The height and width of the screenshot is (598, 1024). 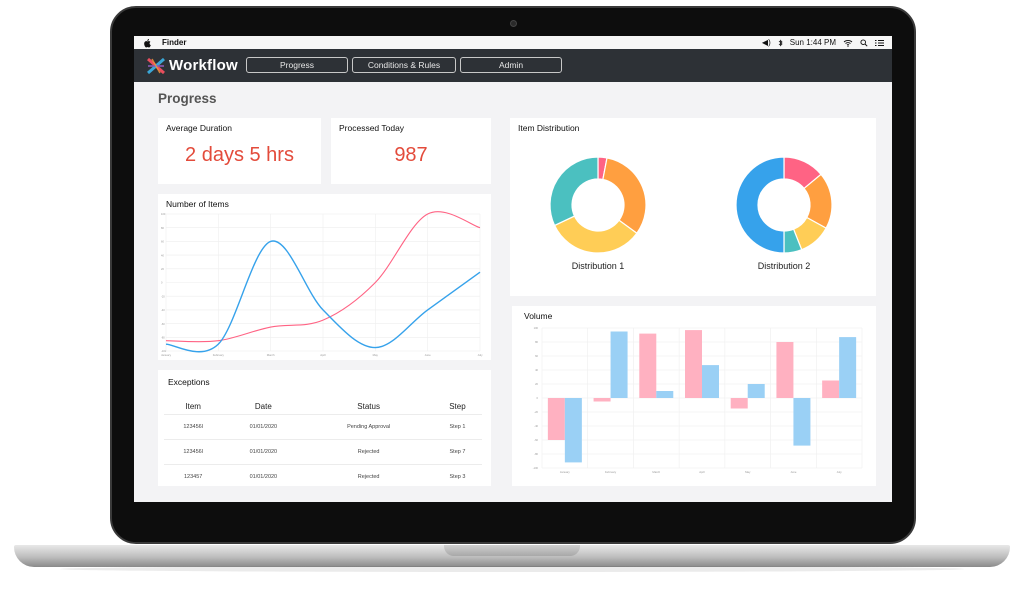 I want to click on donut-label: Distribution 1, so click(x=598, y=266).